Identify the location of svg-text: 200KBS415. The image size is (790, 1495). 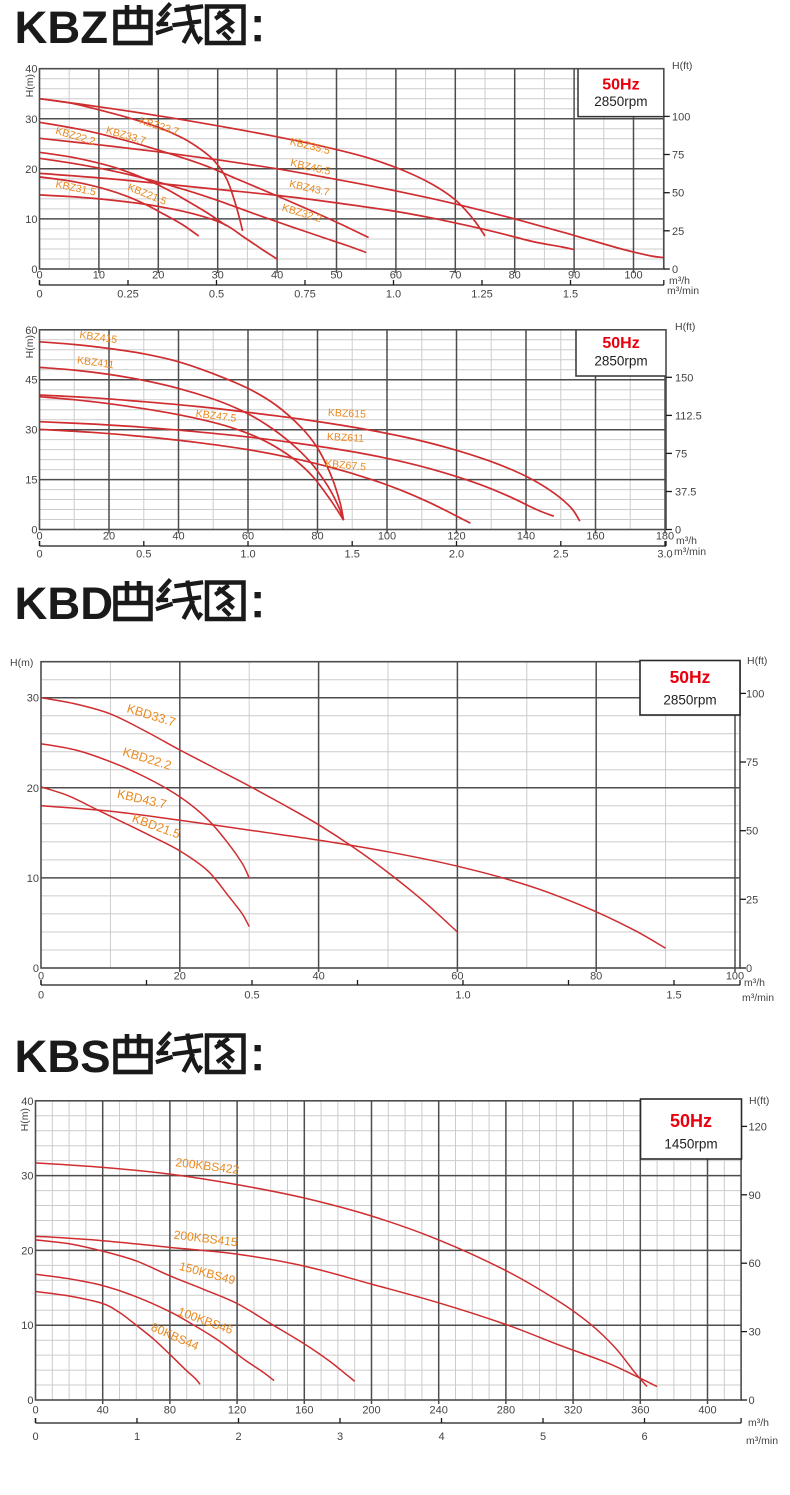
(206, 1239).